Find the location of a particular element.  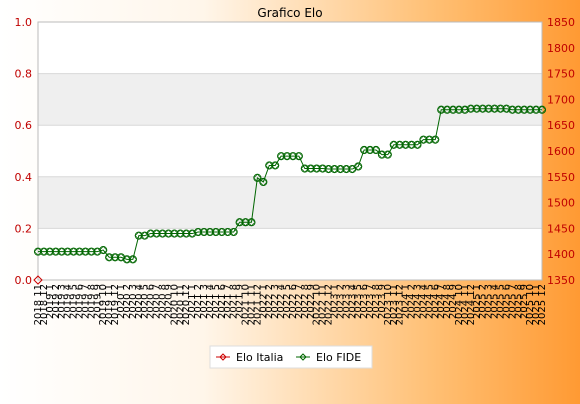

x-tick-label: 2023 7 is located at coordinates (370, 301).